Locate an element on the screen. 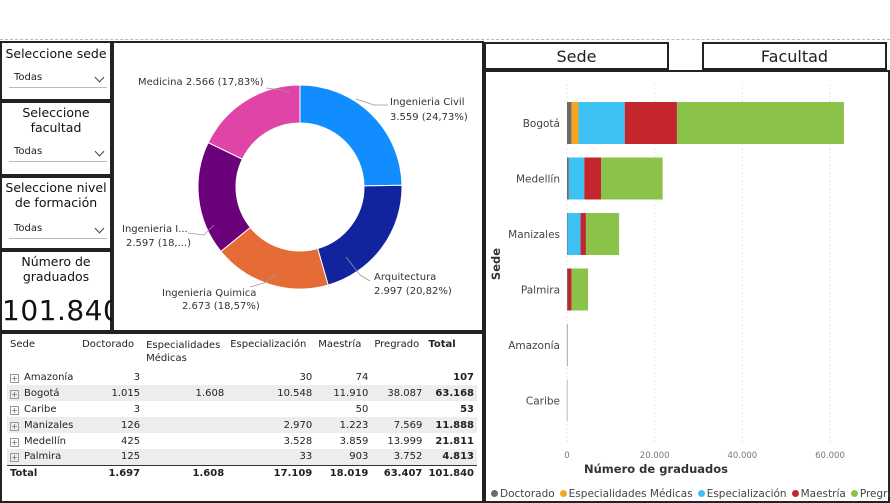  matrix-cell: 1.015 is located at coordinates (126, 393).